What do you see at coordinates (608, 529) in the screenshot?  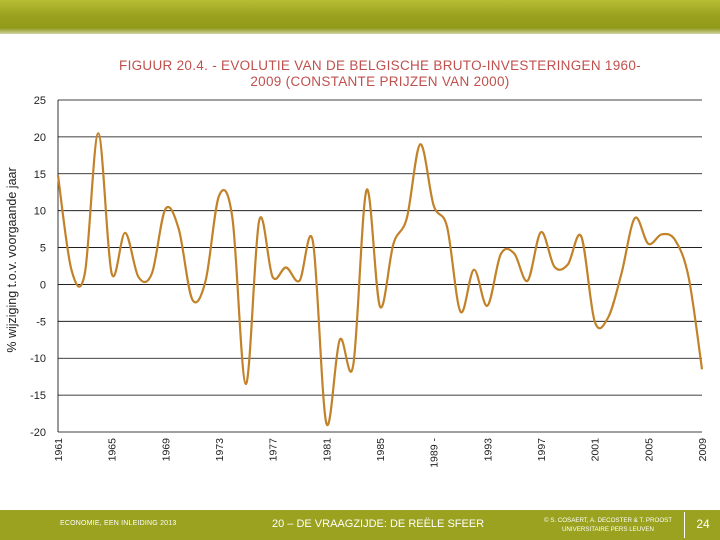 I see `footer-publisher: UNIVERSITAIRE PERS LEUVEN` at bounding box center [608, 529].